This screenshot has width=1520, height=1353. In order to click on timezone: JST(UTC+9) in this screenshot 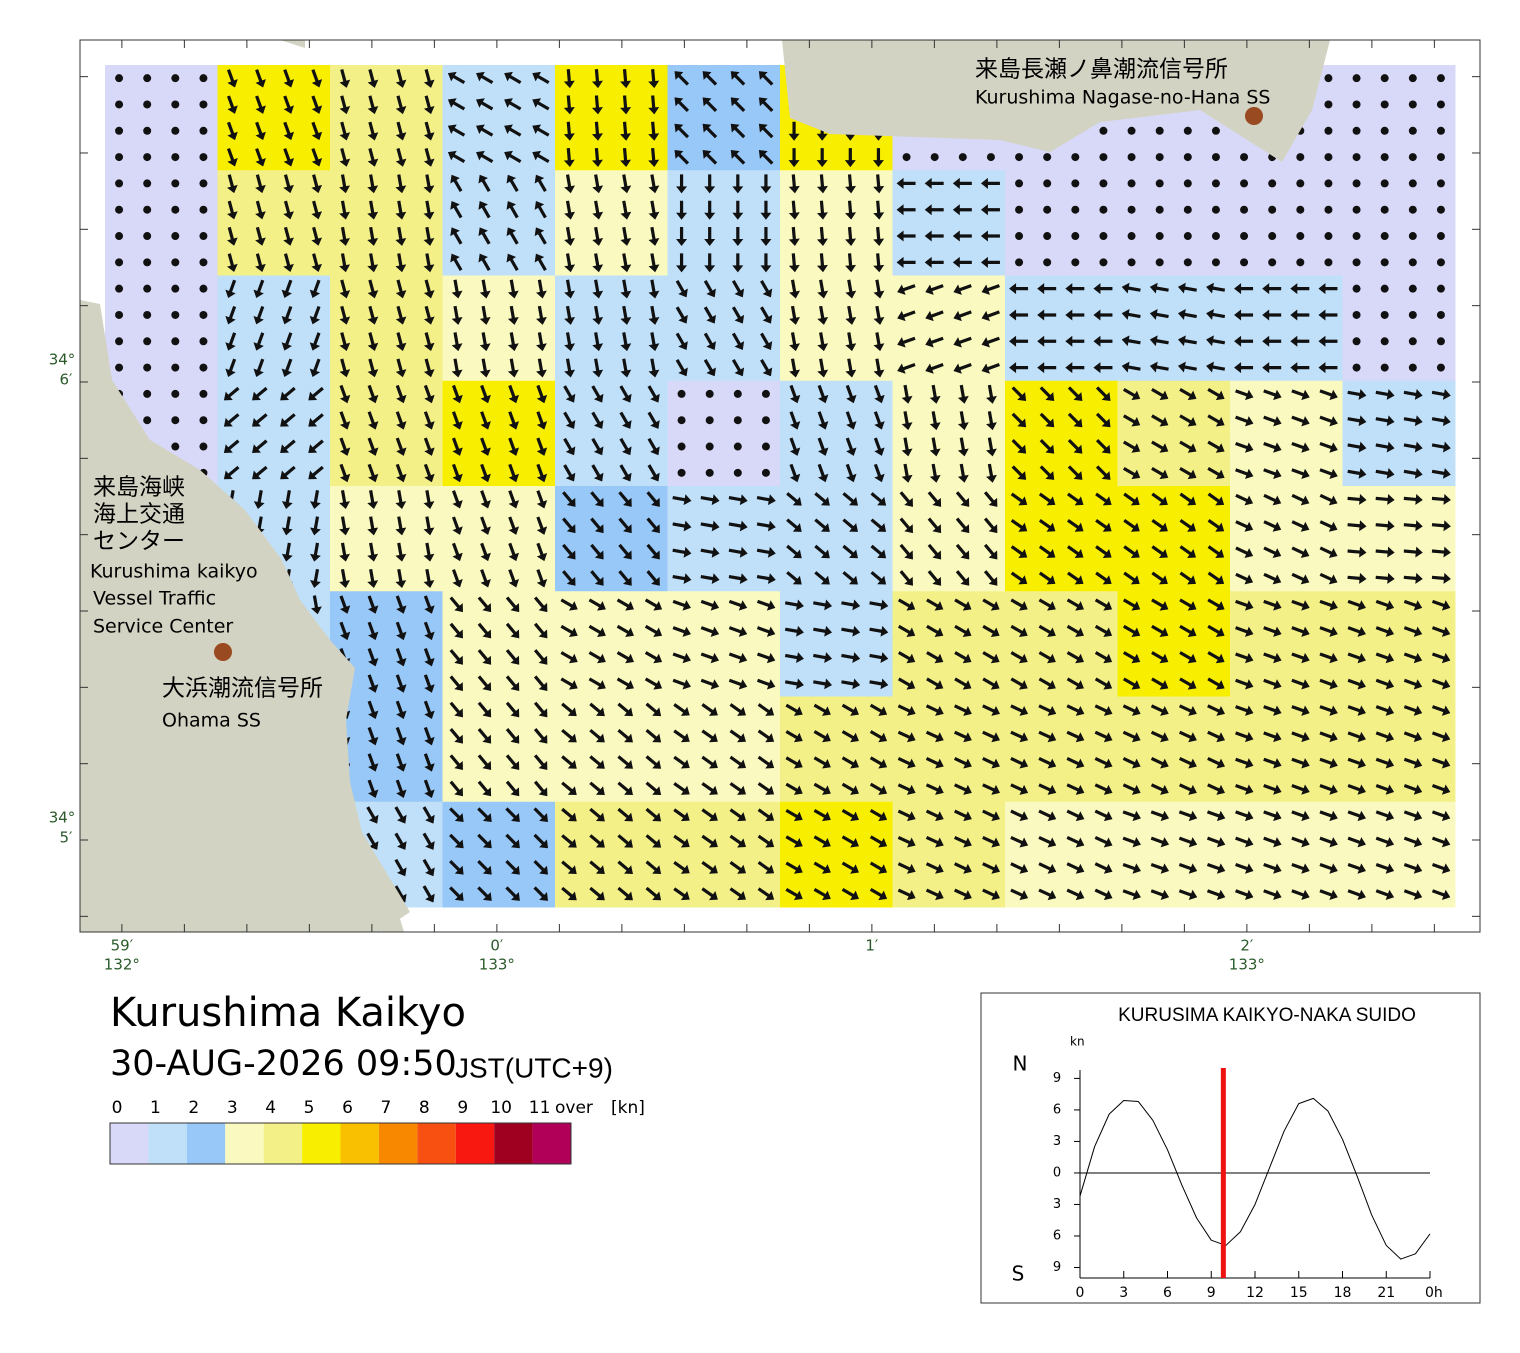, I will do `click(534, 1067)`.